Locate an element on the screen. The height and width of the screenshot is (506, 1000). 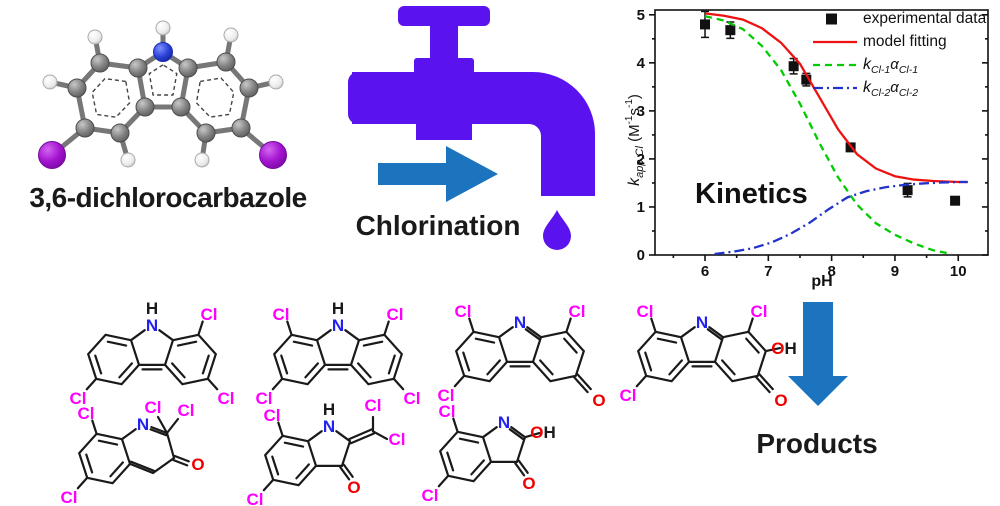
nitrogen-atom is located at coordinates (163, 52).